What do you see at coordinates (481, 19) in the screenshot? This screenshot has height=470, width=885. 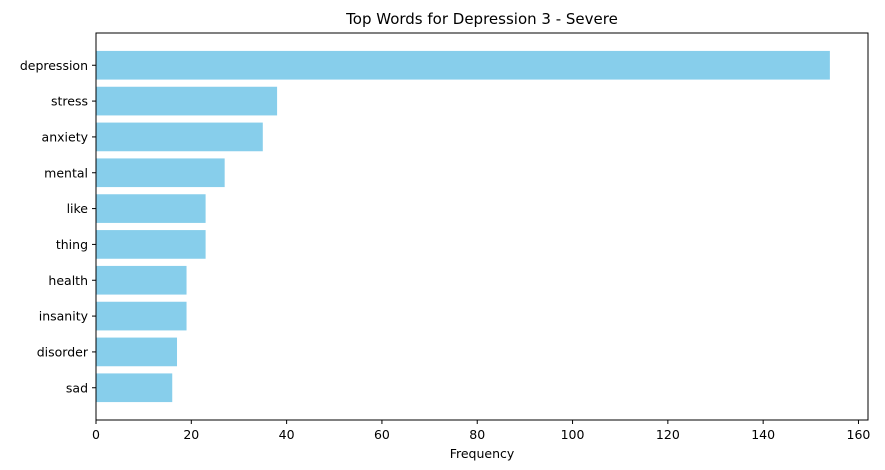 I see `chart-title: Top Words for Depression 3 - Severe` at bounding box center [481, 19].